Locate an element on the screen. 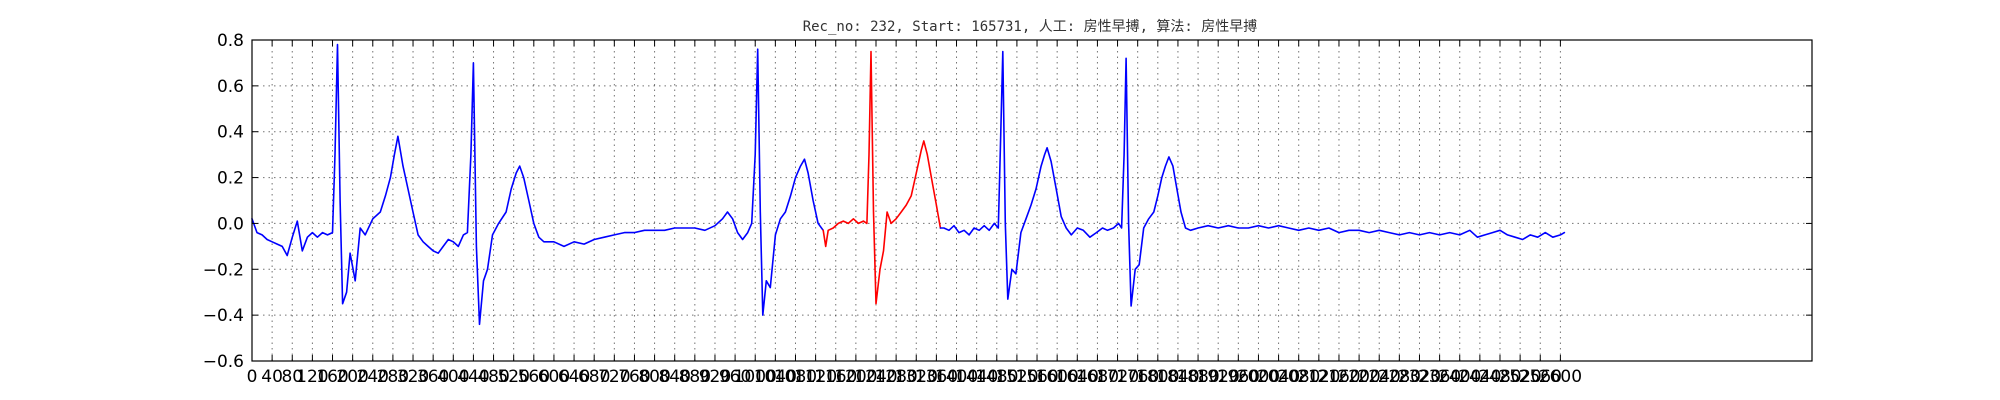 The width and height of the screenshot is (2000, 400). x-tick-label: 1080 is located at coordinates (795, 377).